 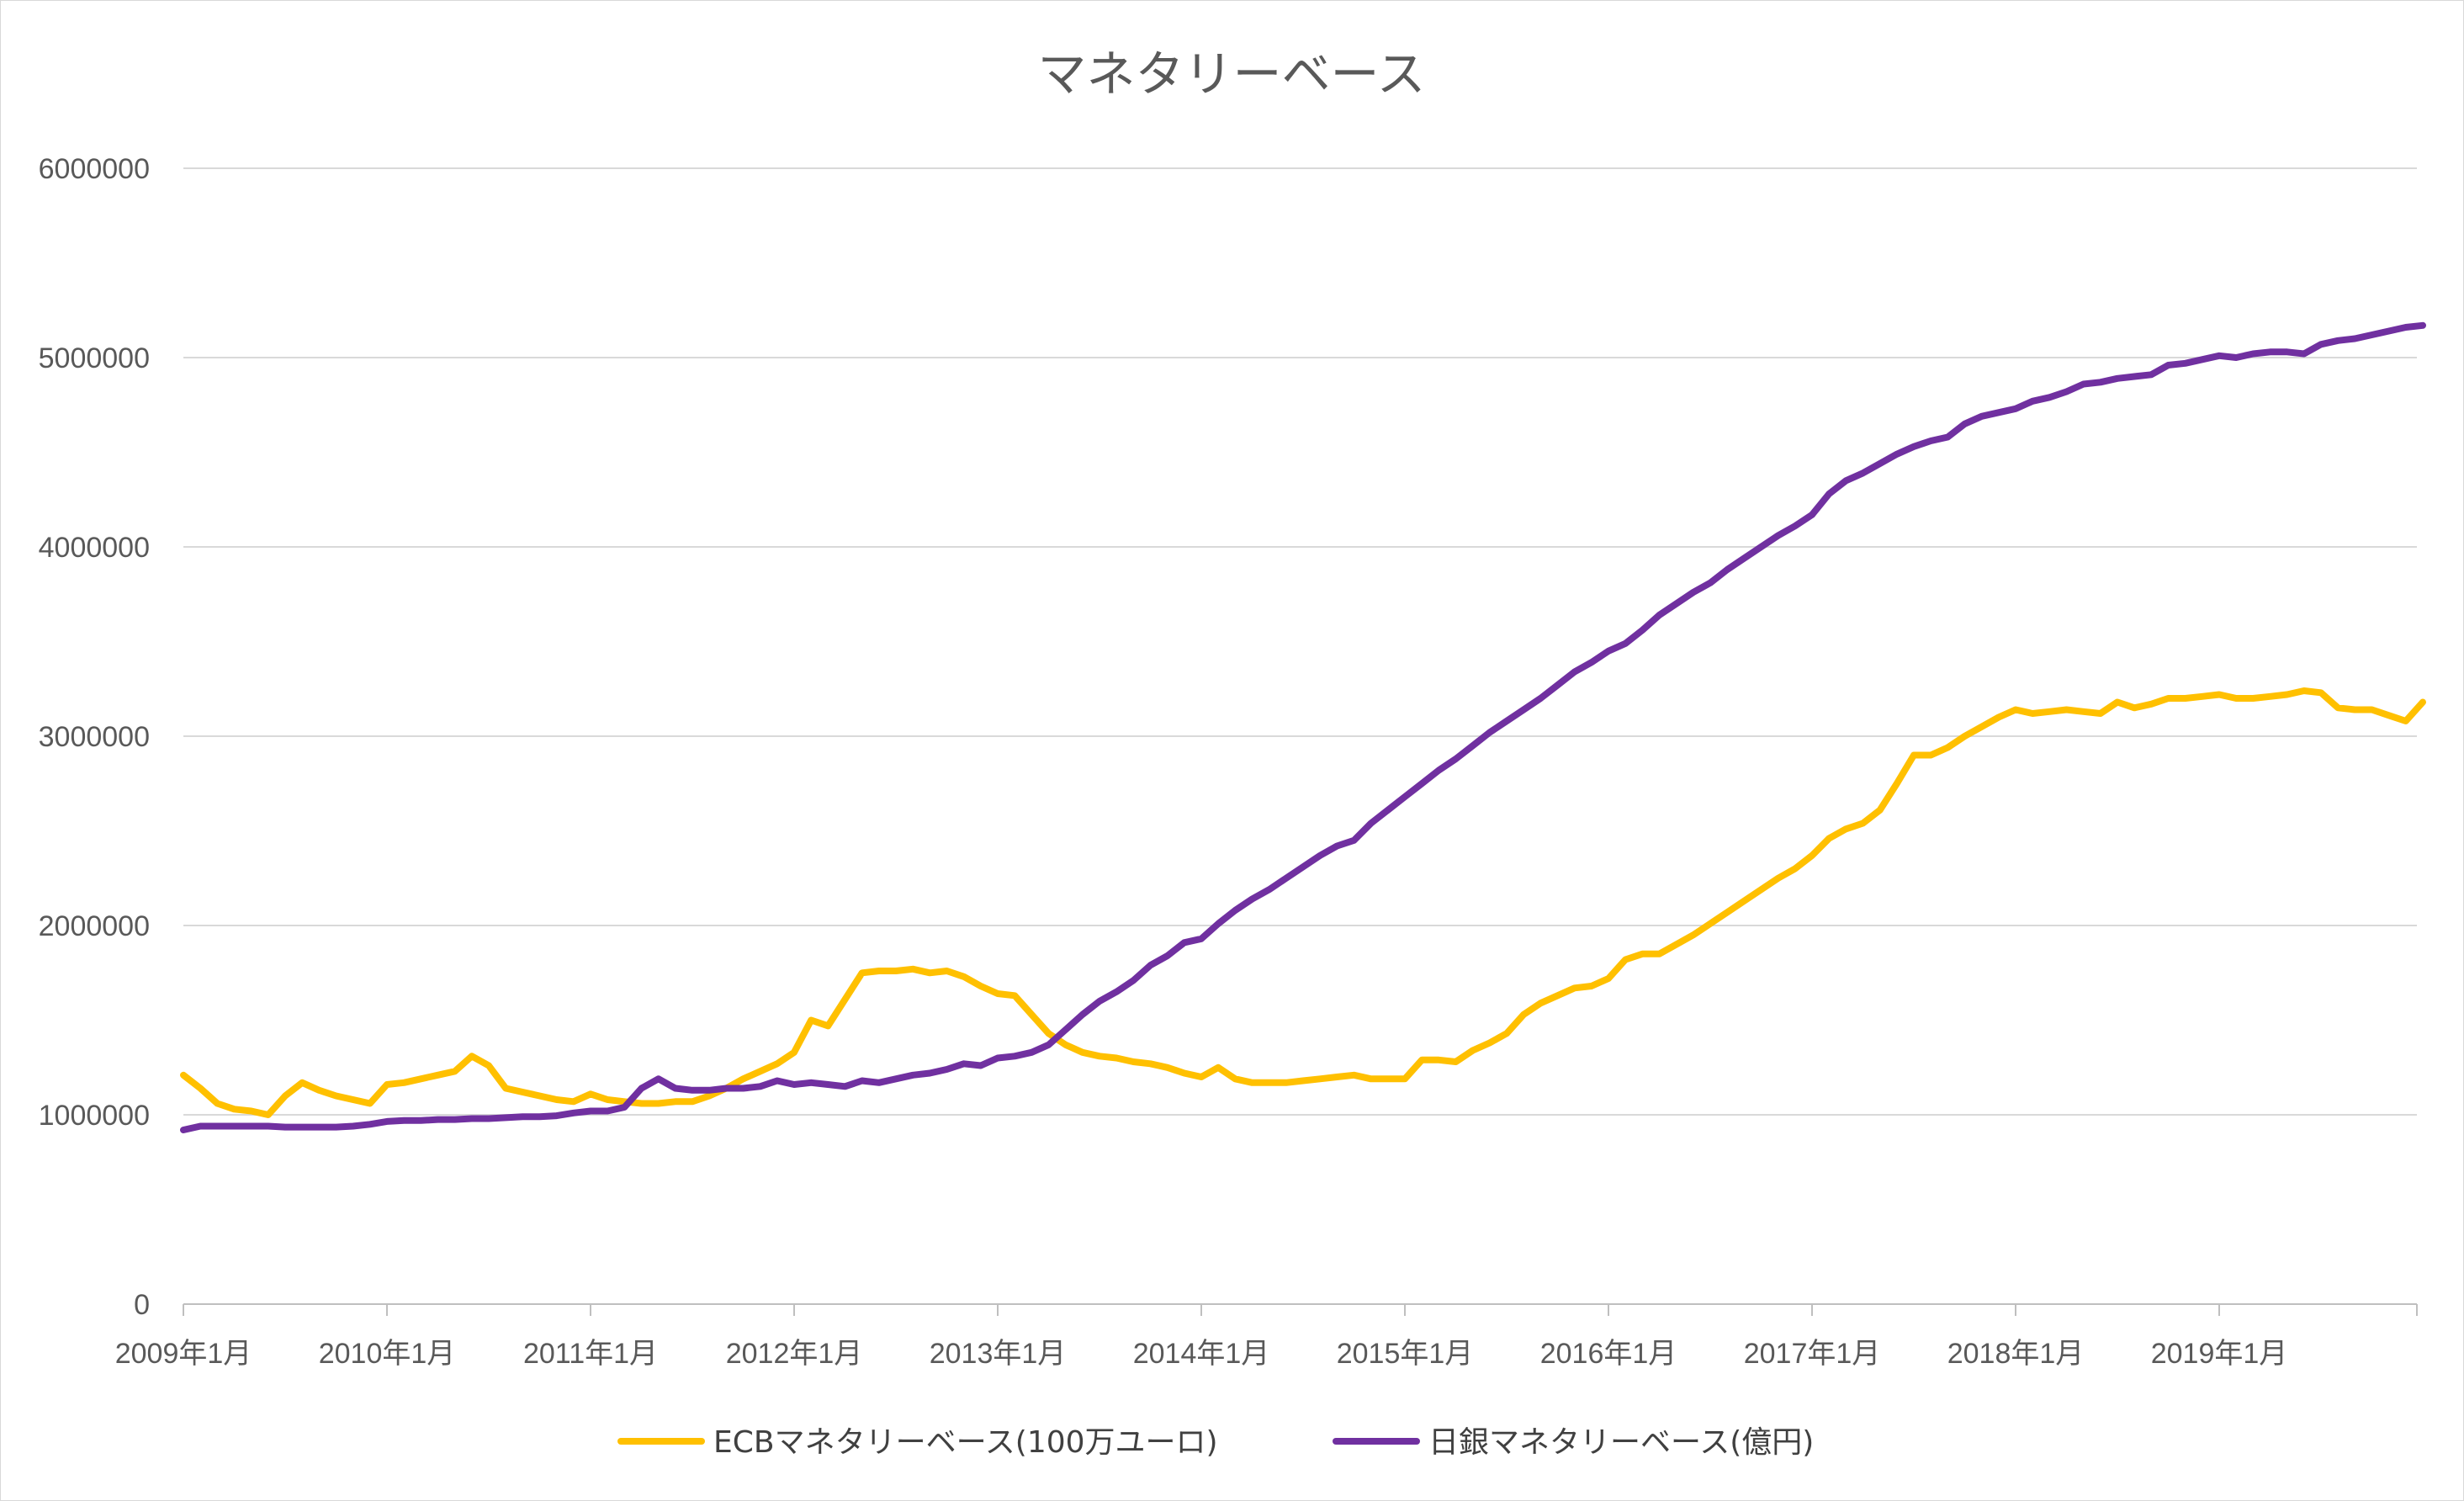 I want to click on legend-label: 日銀マネタリーベース(億円), so click(x=1621, y=1442).